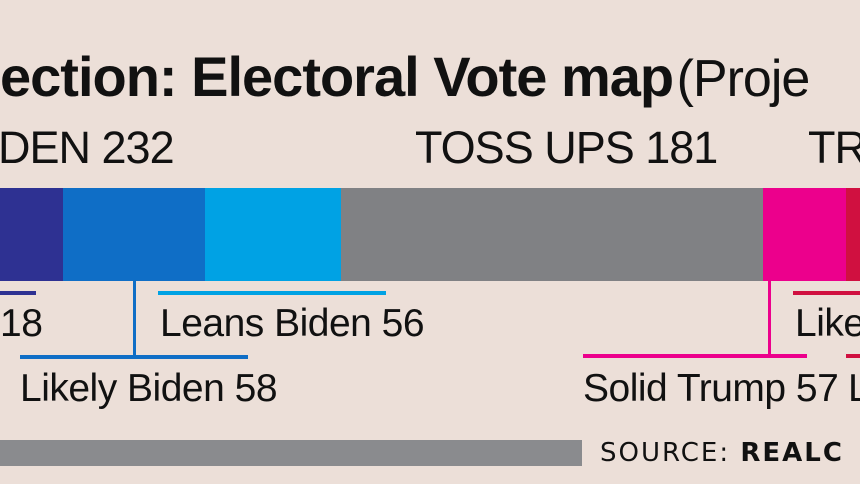 The width and height of the screenshot is (860, 484). What do you see at coordinates (792, 453) in the screenshot?
I see `source-name: REALC` at bounding box center [792, 453].